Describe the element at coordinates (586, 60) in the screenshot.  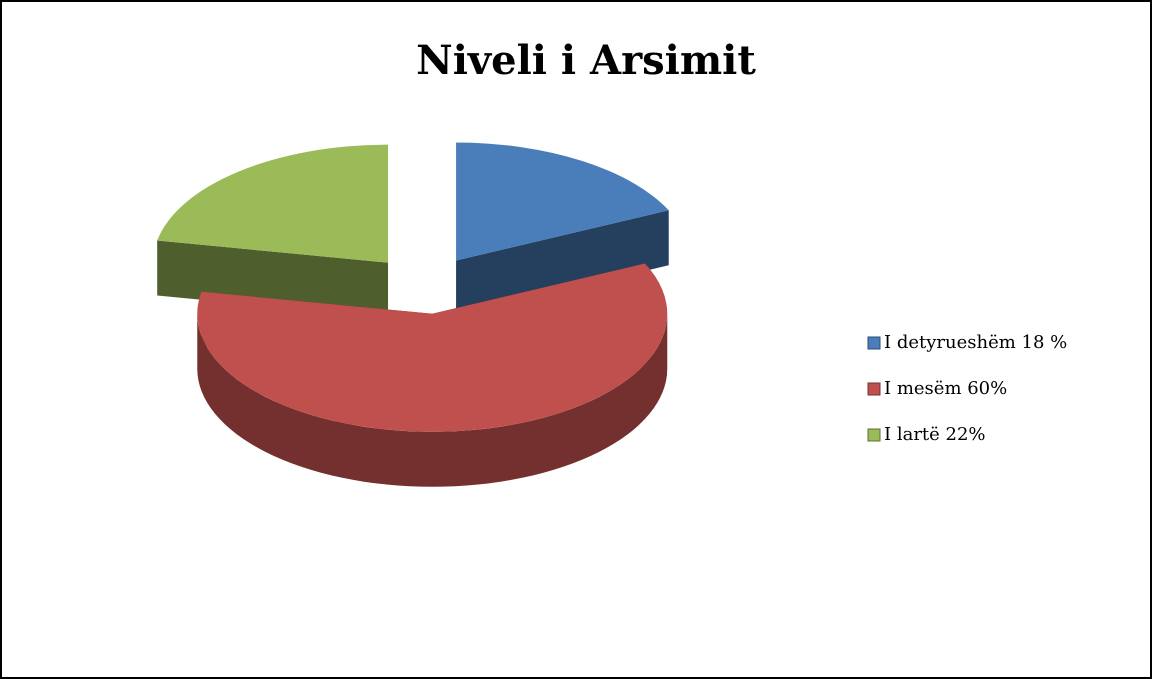
I see `chart-title: Niveli i Arsimit` at that location.